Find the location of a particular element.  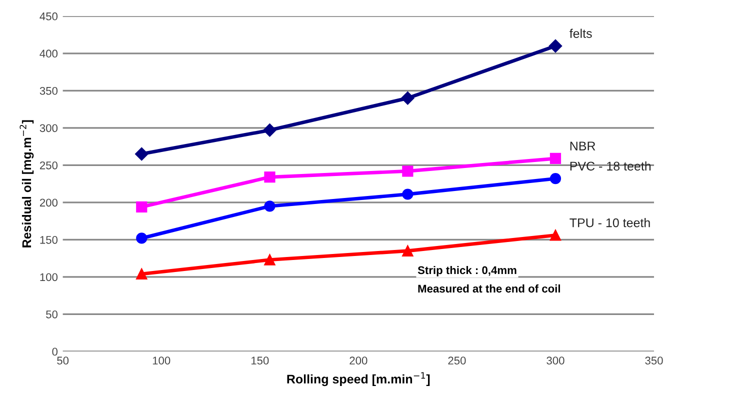

annotation: Strip thick : 0,4mm is located at coordinates (467, 271).